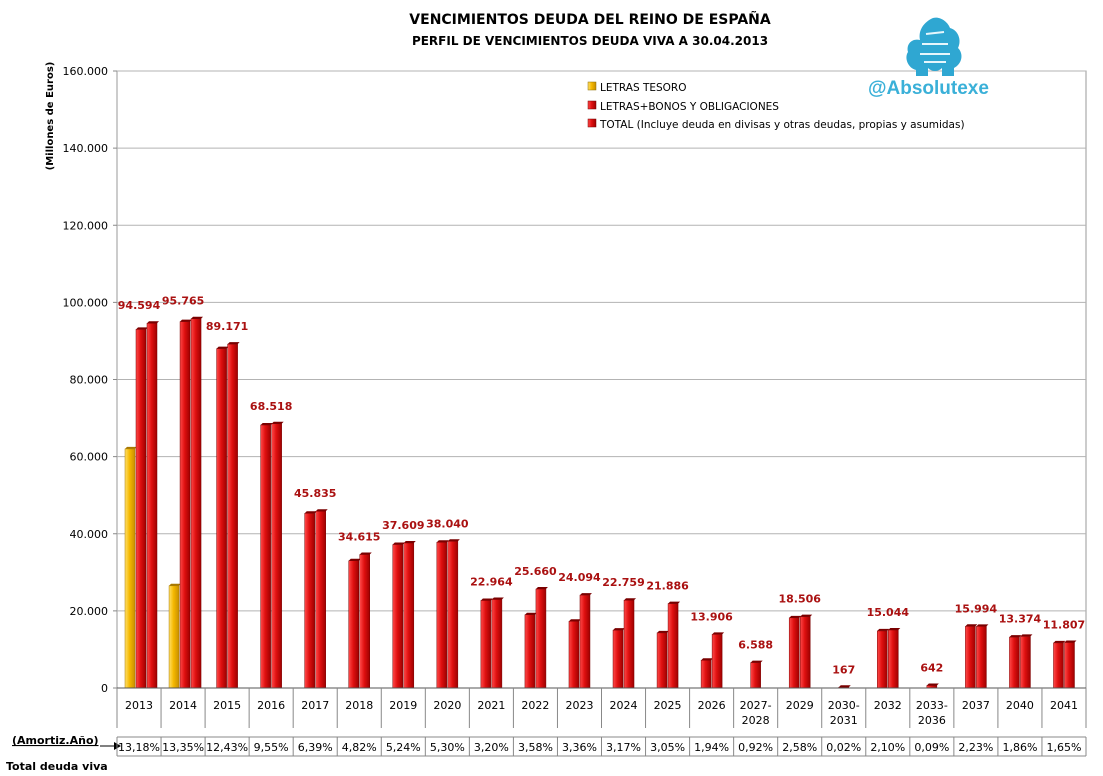 Image resolution: width=1103 pixels, height=776 pixels. Describe the element at coordinates (57, 766) in the screenshot. I see `footer-label-total: Total deuda viva` at that location.